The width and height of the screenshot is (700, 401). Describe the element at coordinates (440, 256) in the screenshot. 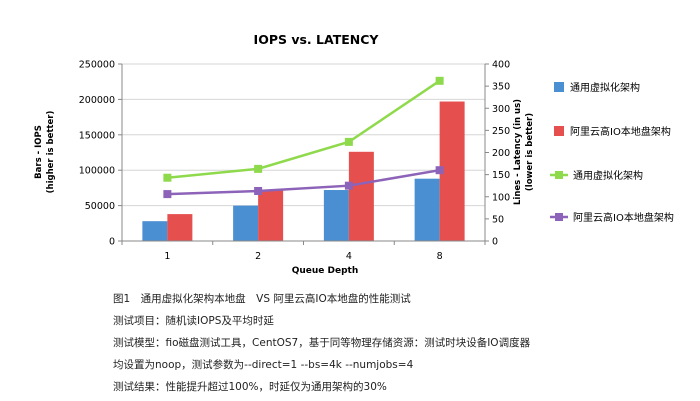

I see `x-tick-label: 8` at that location.